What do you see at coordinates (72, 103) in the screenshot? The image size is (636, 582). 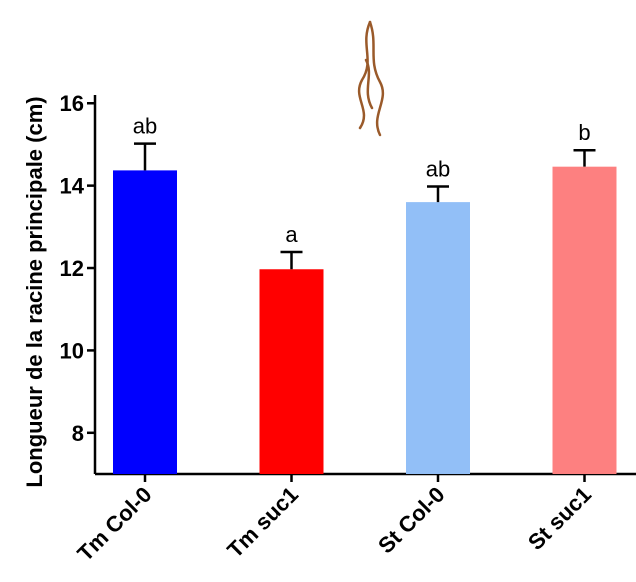 I see `y-tick-label: 16` at bounding box center [72, 103].